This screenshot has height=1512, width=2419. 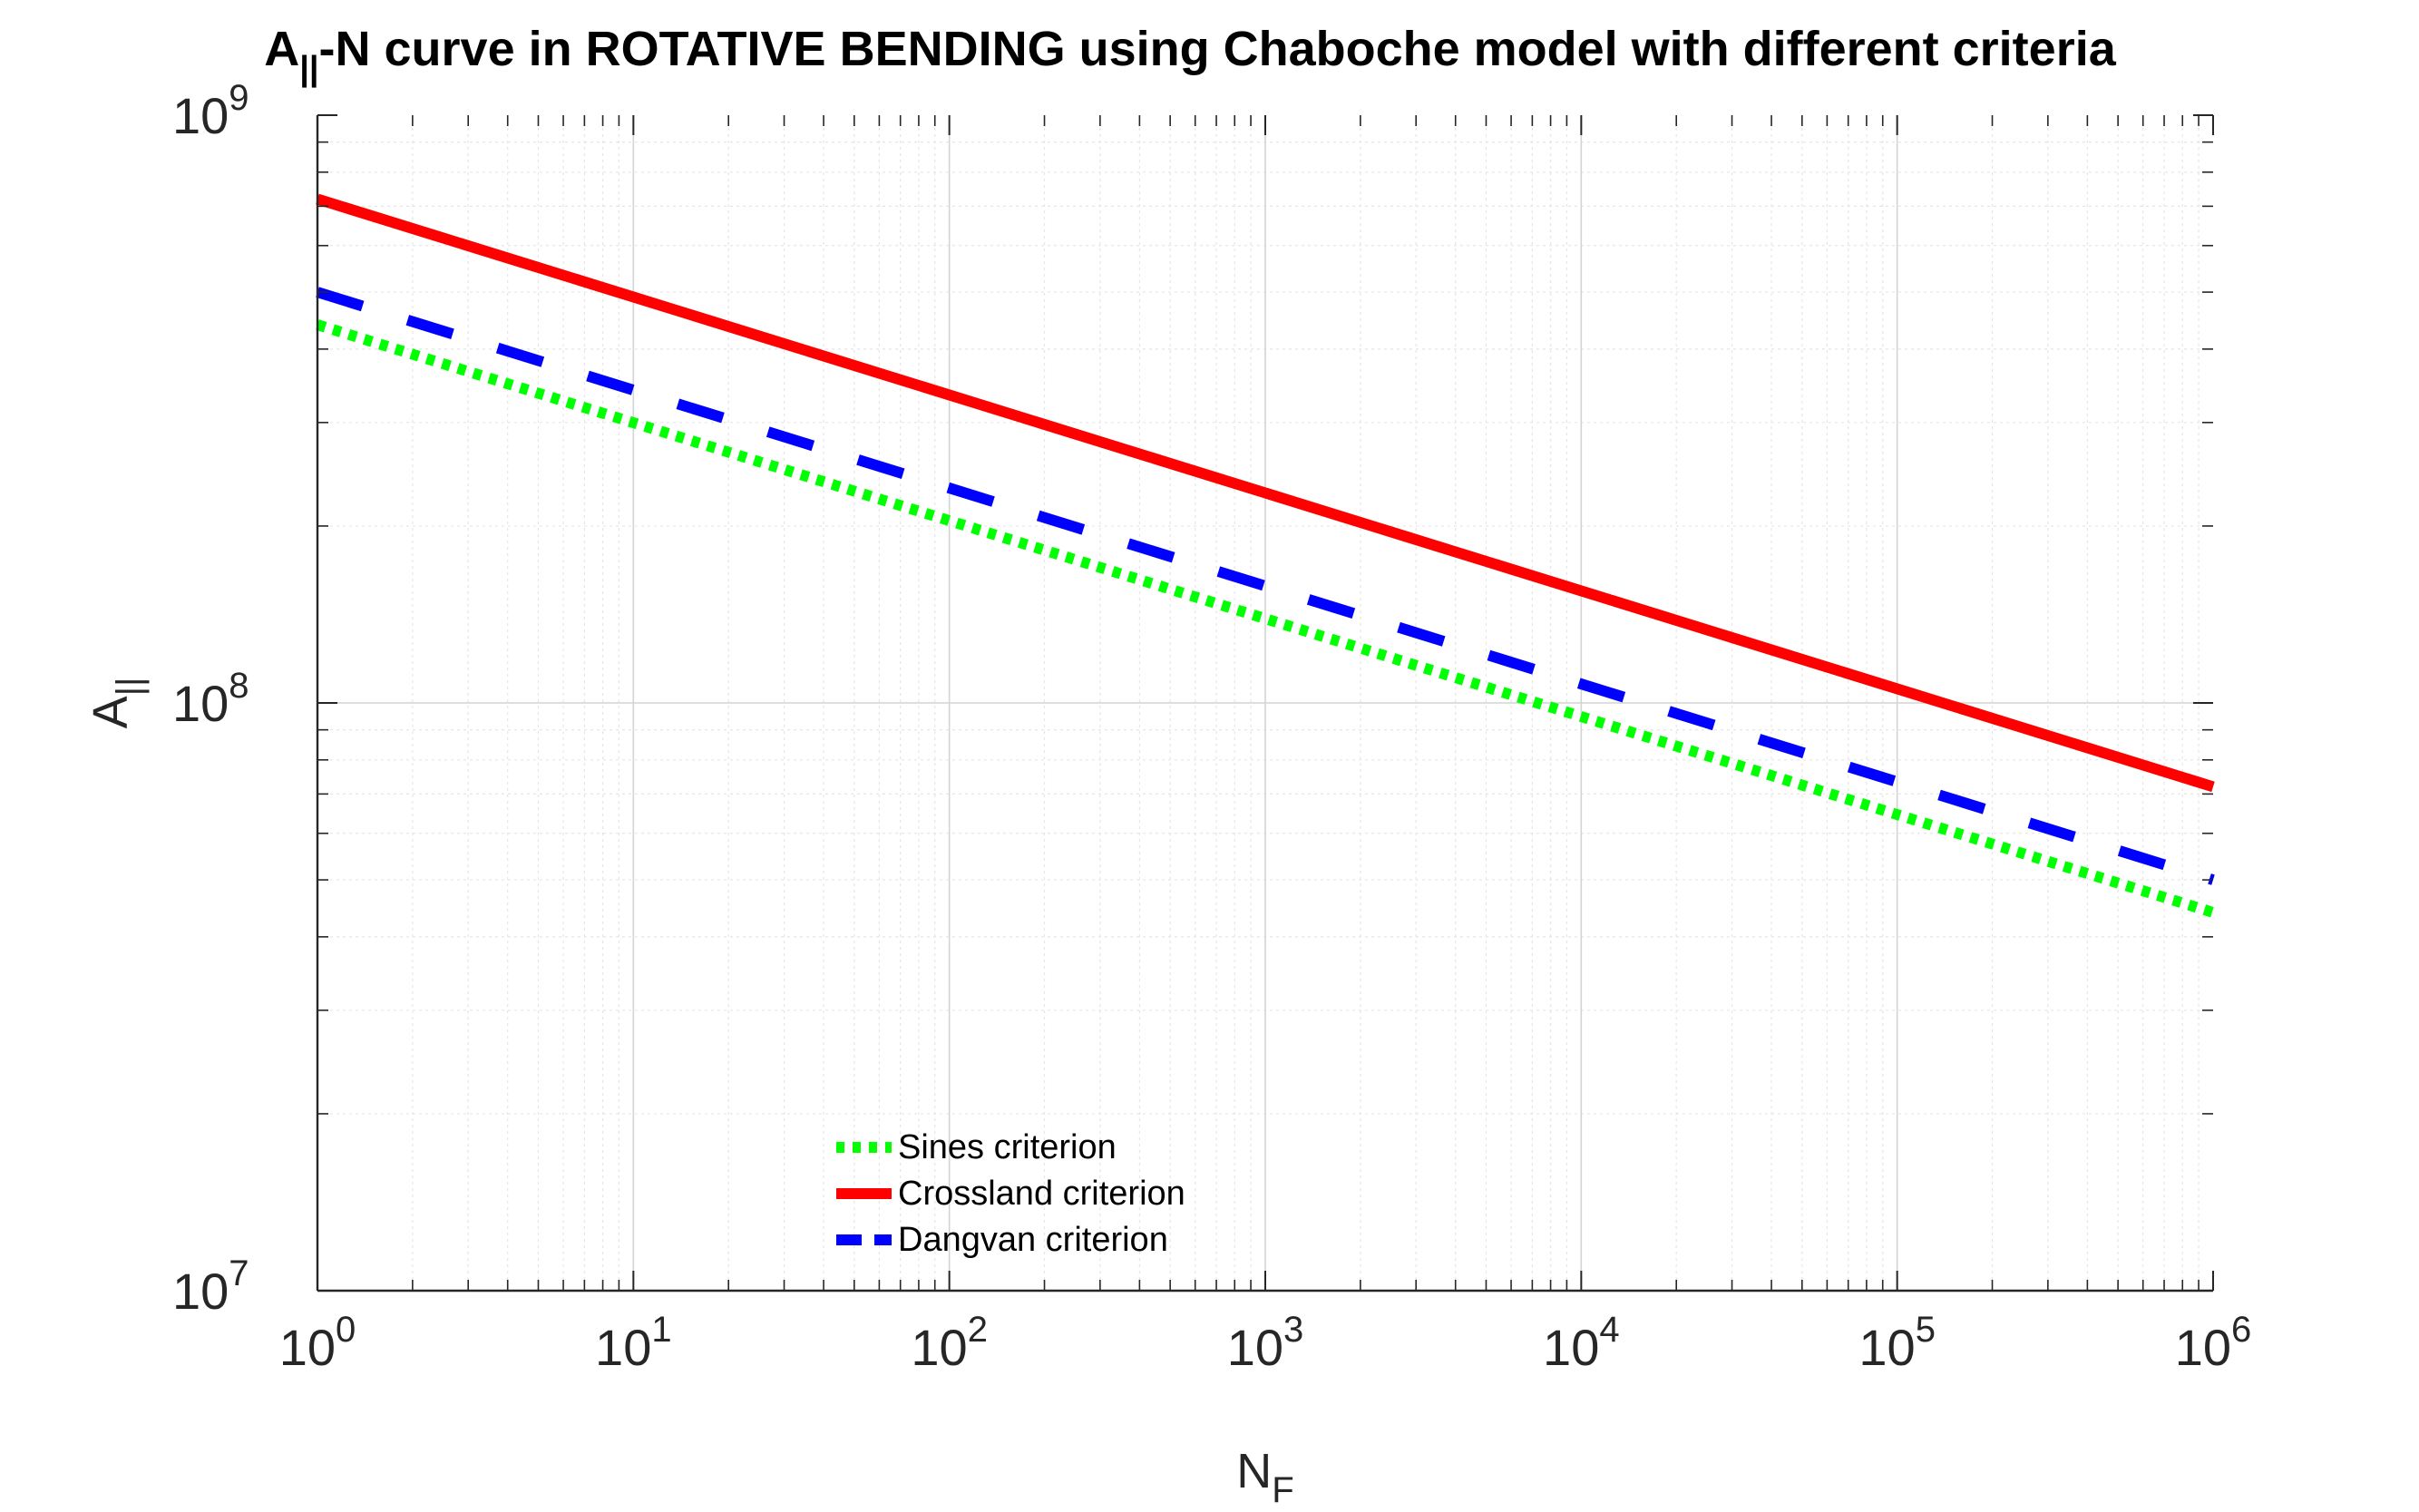 I want to click on y-tick-labels: 10⁷ 10⁸ 10⁹, so click(x=211, y=699).